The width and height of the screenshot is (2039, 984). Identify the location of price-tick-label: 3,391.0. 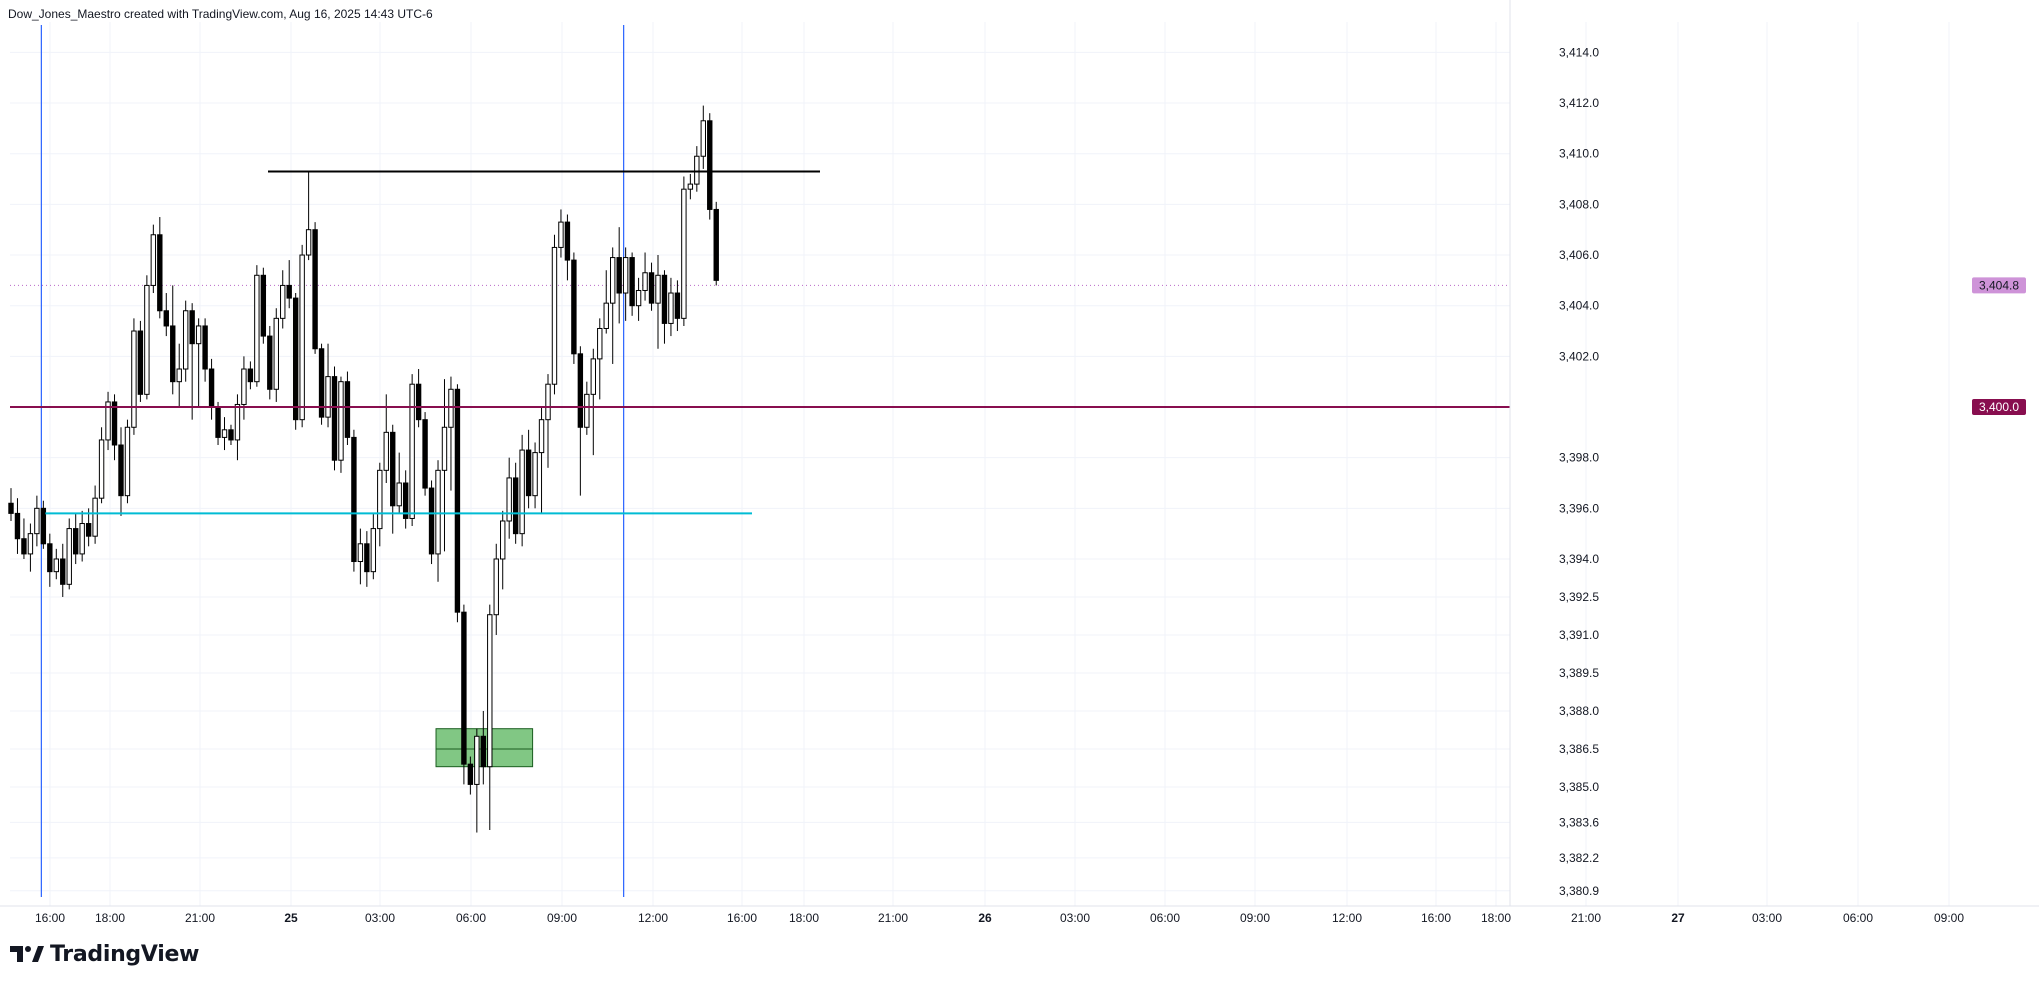
(1579, 635).